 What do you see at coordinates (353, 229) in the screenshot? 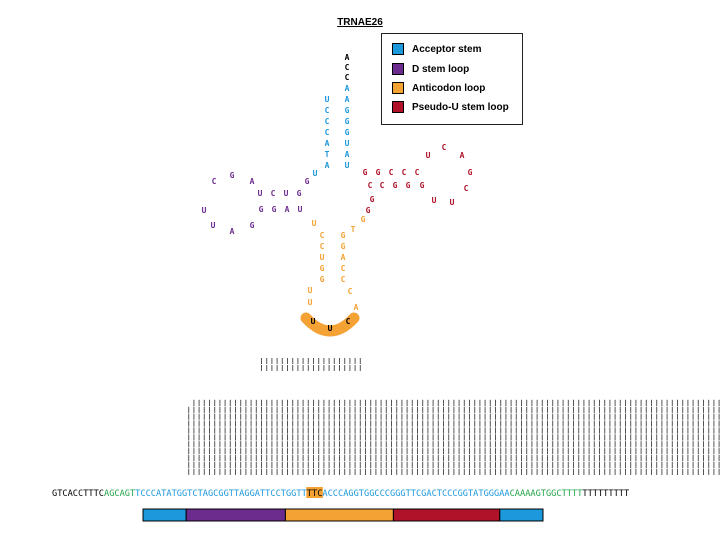
I see `variable-nt: T` at bounding box center [353, 229].